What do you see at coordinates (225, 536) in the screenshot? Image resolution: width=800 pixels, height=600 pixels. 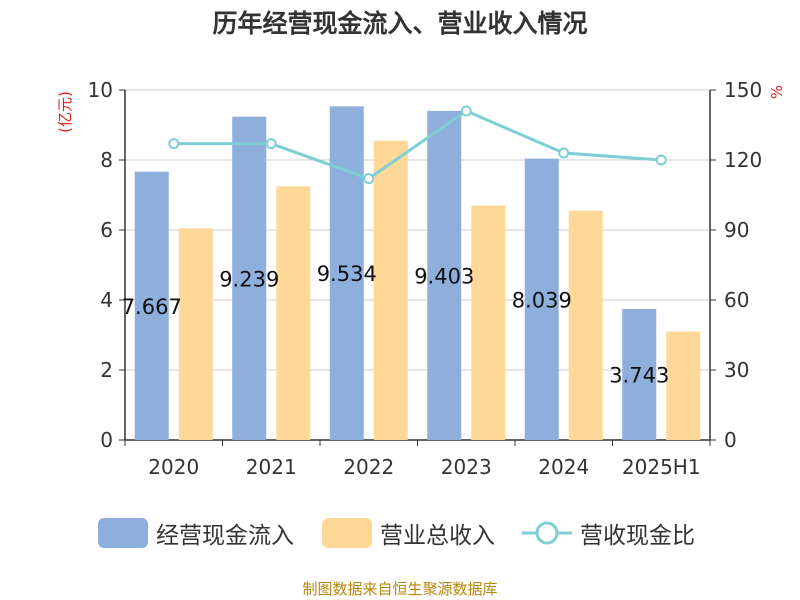 I see `legend-label-cash-inflow: 经营现金流入` at bounding box center [225, 536].